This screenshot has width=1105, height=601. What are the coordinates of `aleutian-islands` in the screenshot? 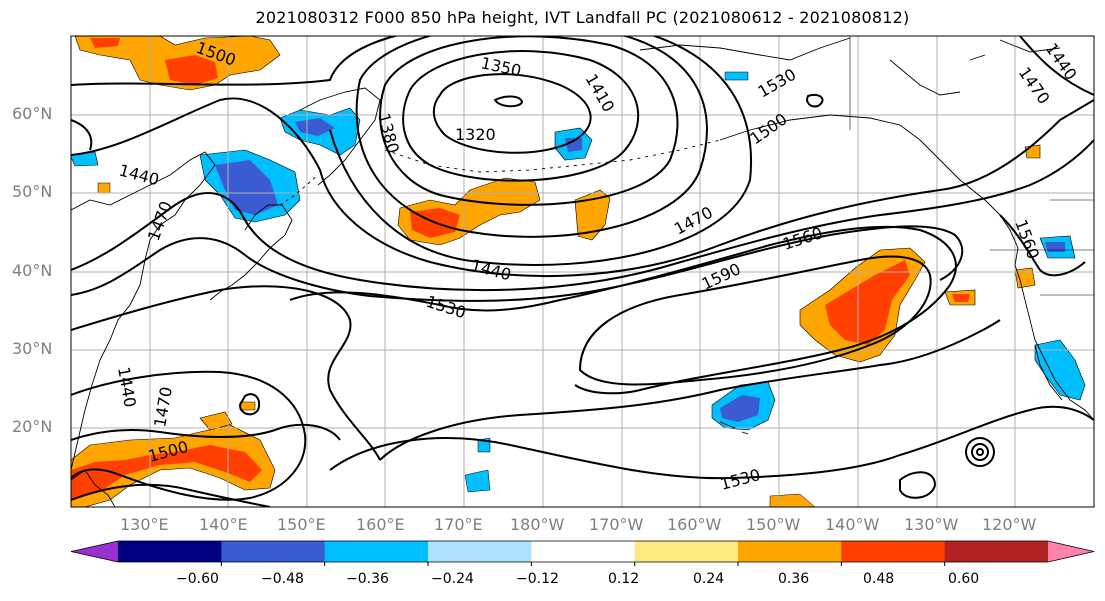 It's located at (552, 156).